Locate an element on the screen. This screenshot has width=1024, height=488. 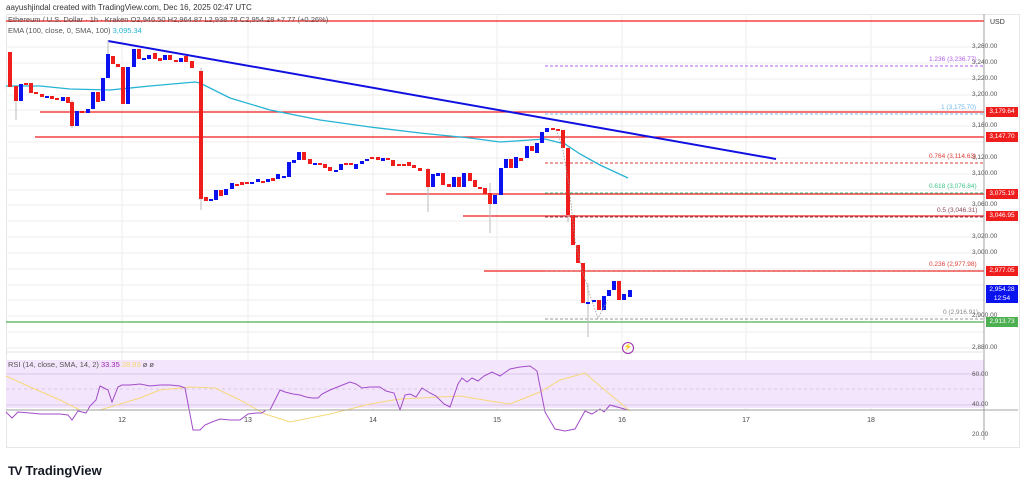
tradingview-logo: TV TradingView is located at coordinates (55, 470).